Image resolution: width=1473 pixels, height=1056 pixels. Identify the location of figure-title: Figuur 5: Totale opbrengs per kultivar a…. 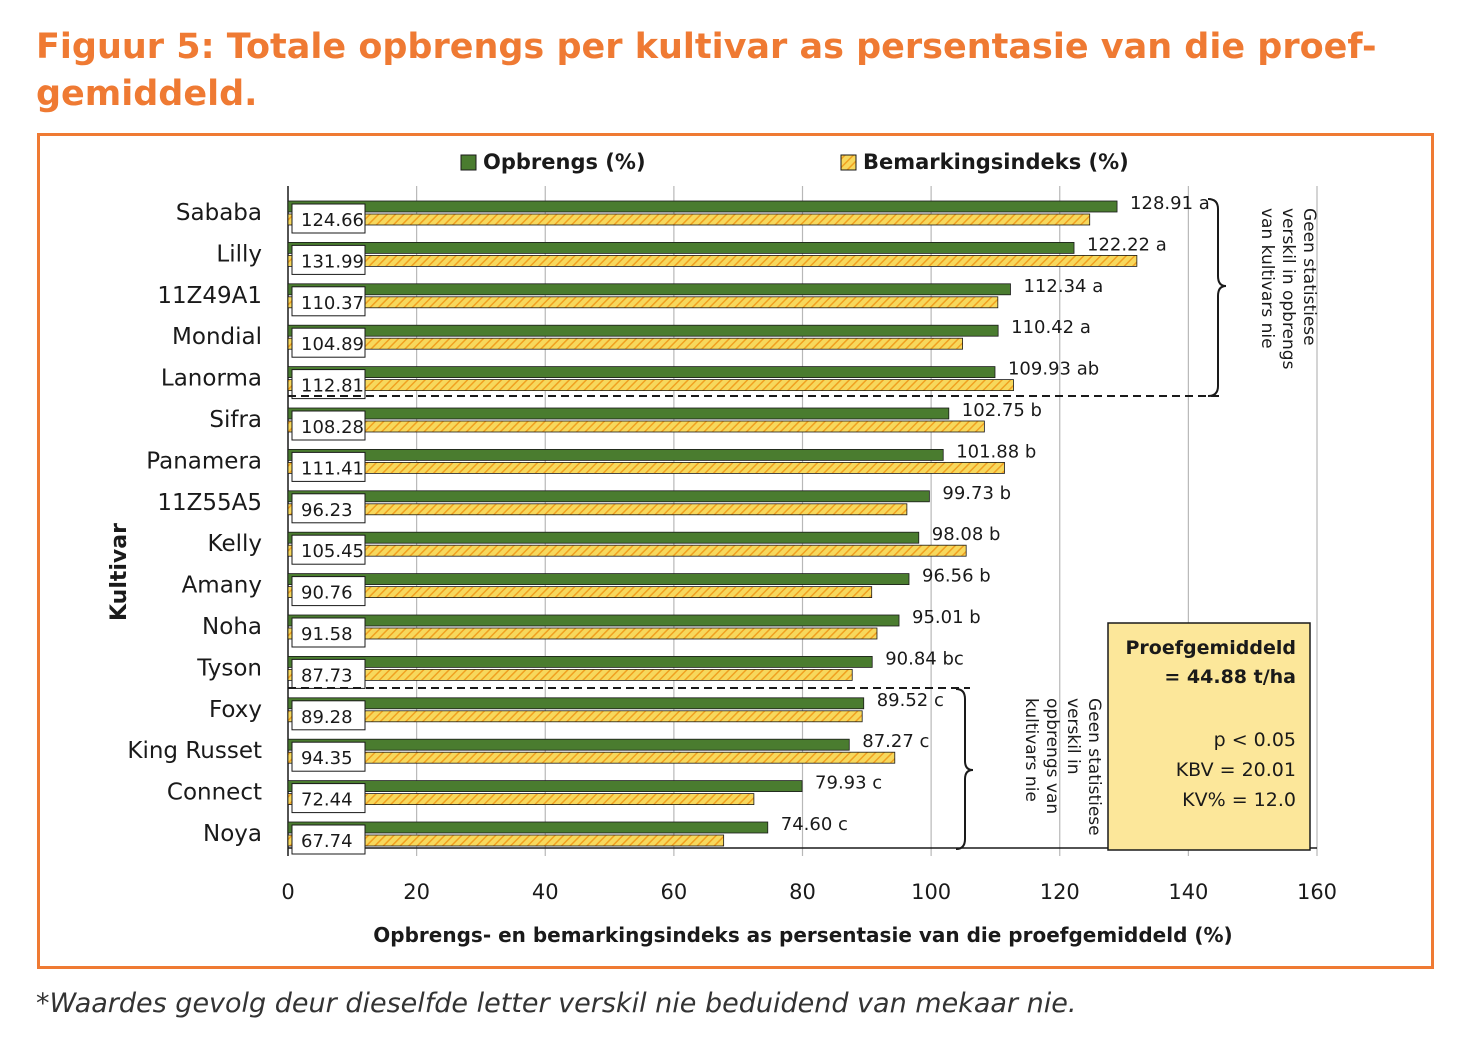
(706, 70).